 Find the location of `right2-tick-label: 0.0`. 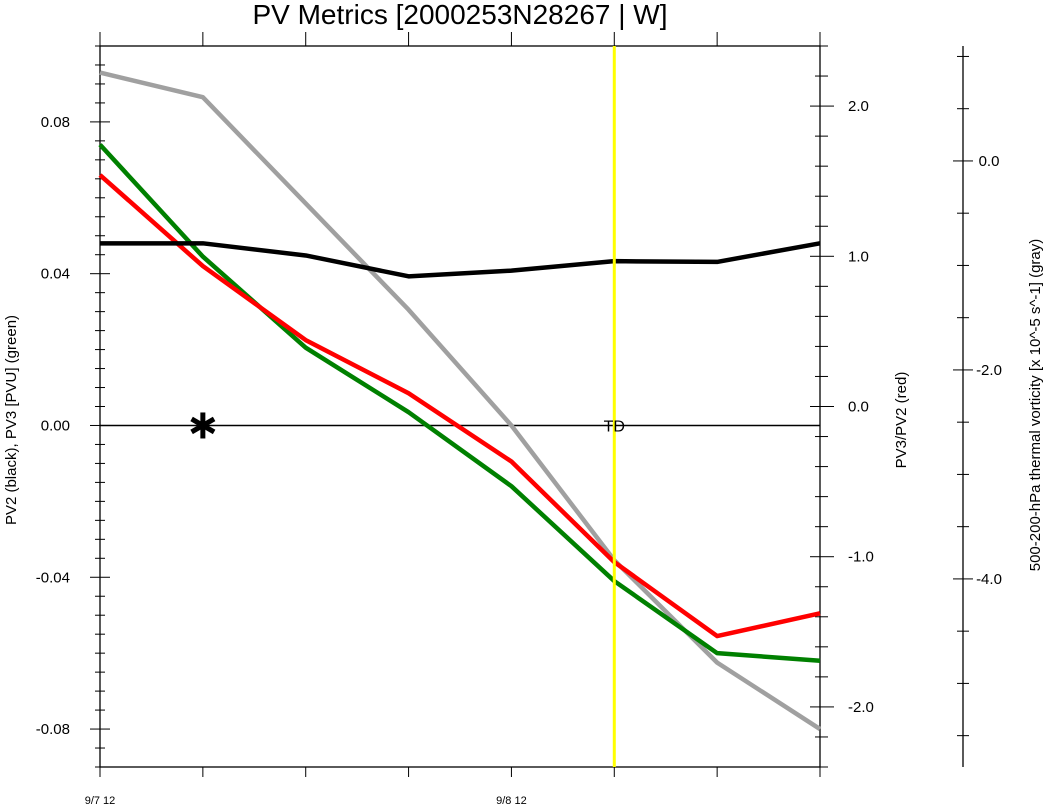

right2-tick-label: 0.0 is located at coordinates (989, 161).